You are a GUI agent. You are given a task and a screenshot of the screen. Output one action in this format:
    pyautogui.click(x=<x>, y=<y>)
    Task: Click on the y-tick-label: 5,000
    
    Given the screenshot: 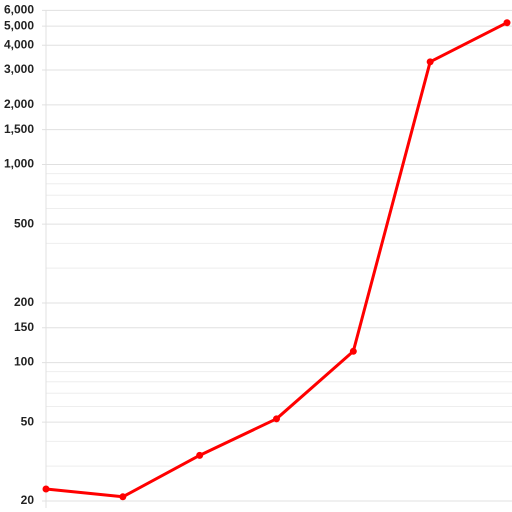 What is the action you would take?
    pyautogui.click(x=19, y=25)
    